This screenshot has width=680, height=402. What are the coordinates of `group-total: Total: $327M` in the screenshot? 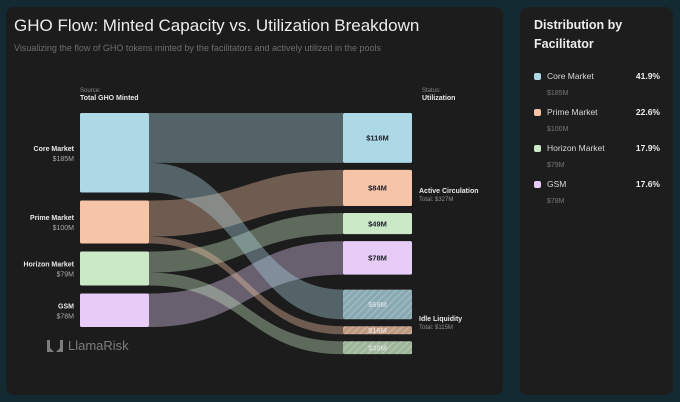 It's located at (436, 200).